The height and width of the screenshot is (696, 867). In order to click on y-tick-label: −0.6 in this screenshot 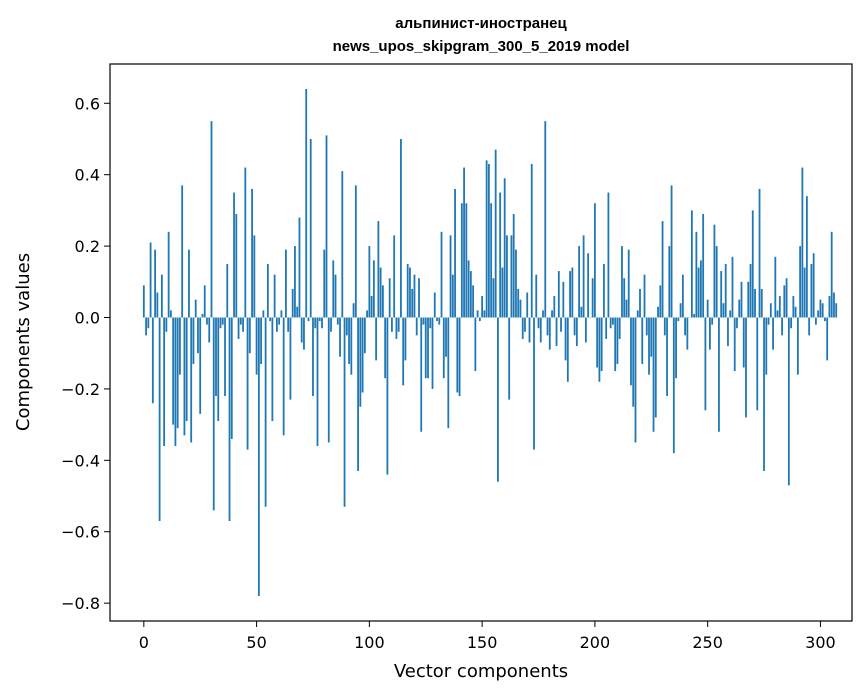, I will do `click(80, 532)`.